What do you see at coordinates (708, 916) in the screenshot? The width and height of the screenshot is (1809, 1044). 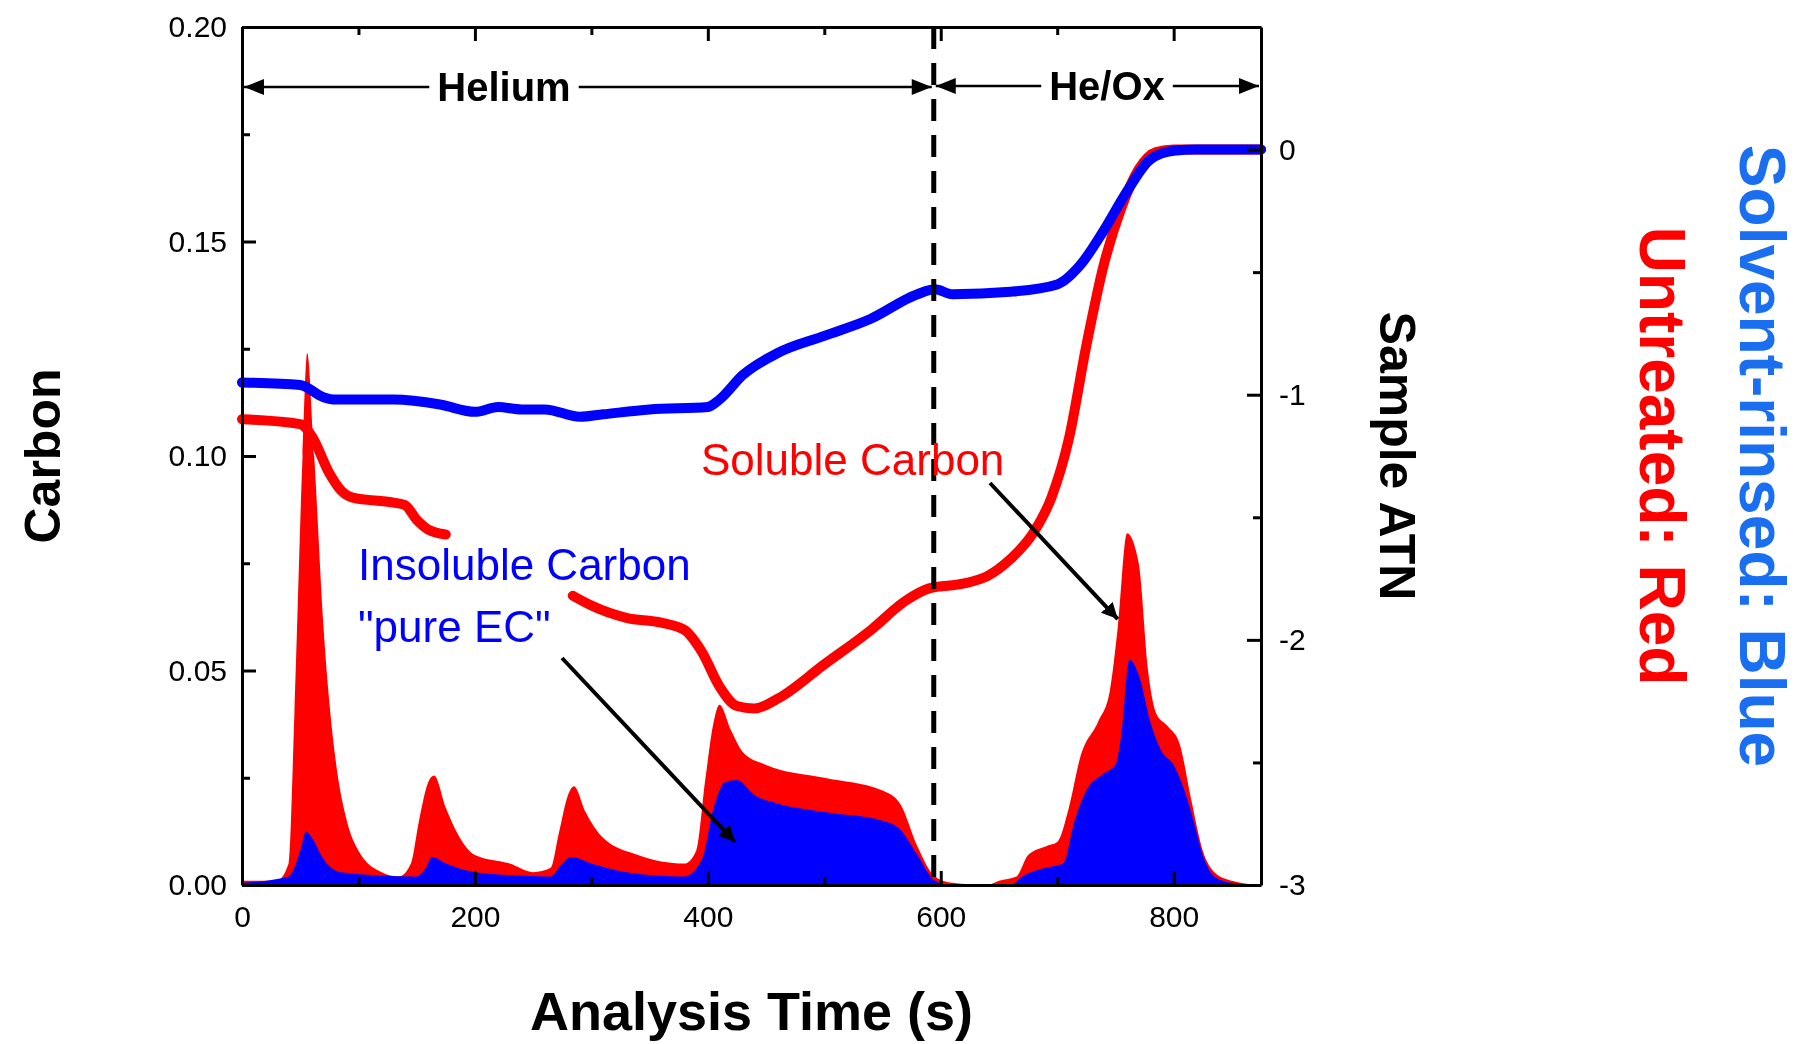 I see `x-tick-label: 400` at bounding box center [708, 916].